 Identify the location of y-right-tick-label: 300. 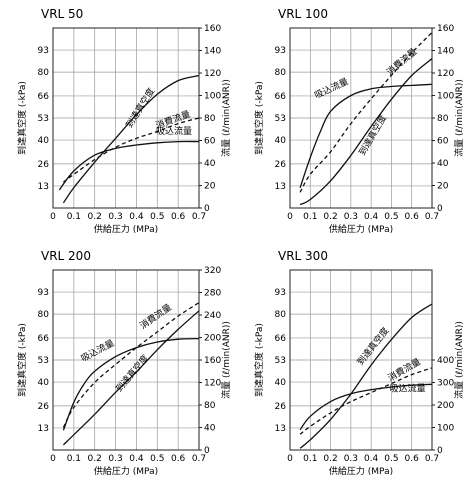
(445, 384).